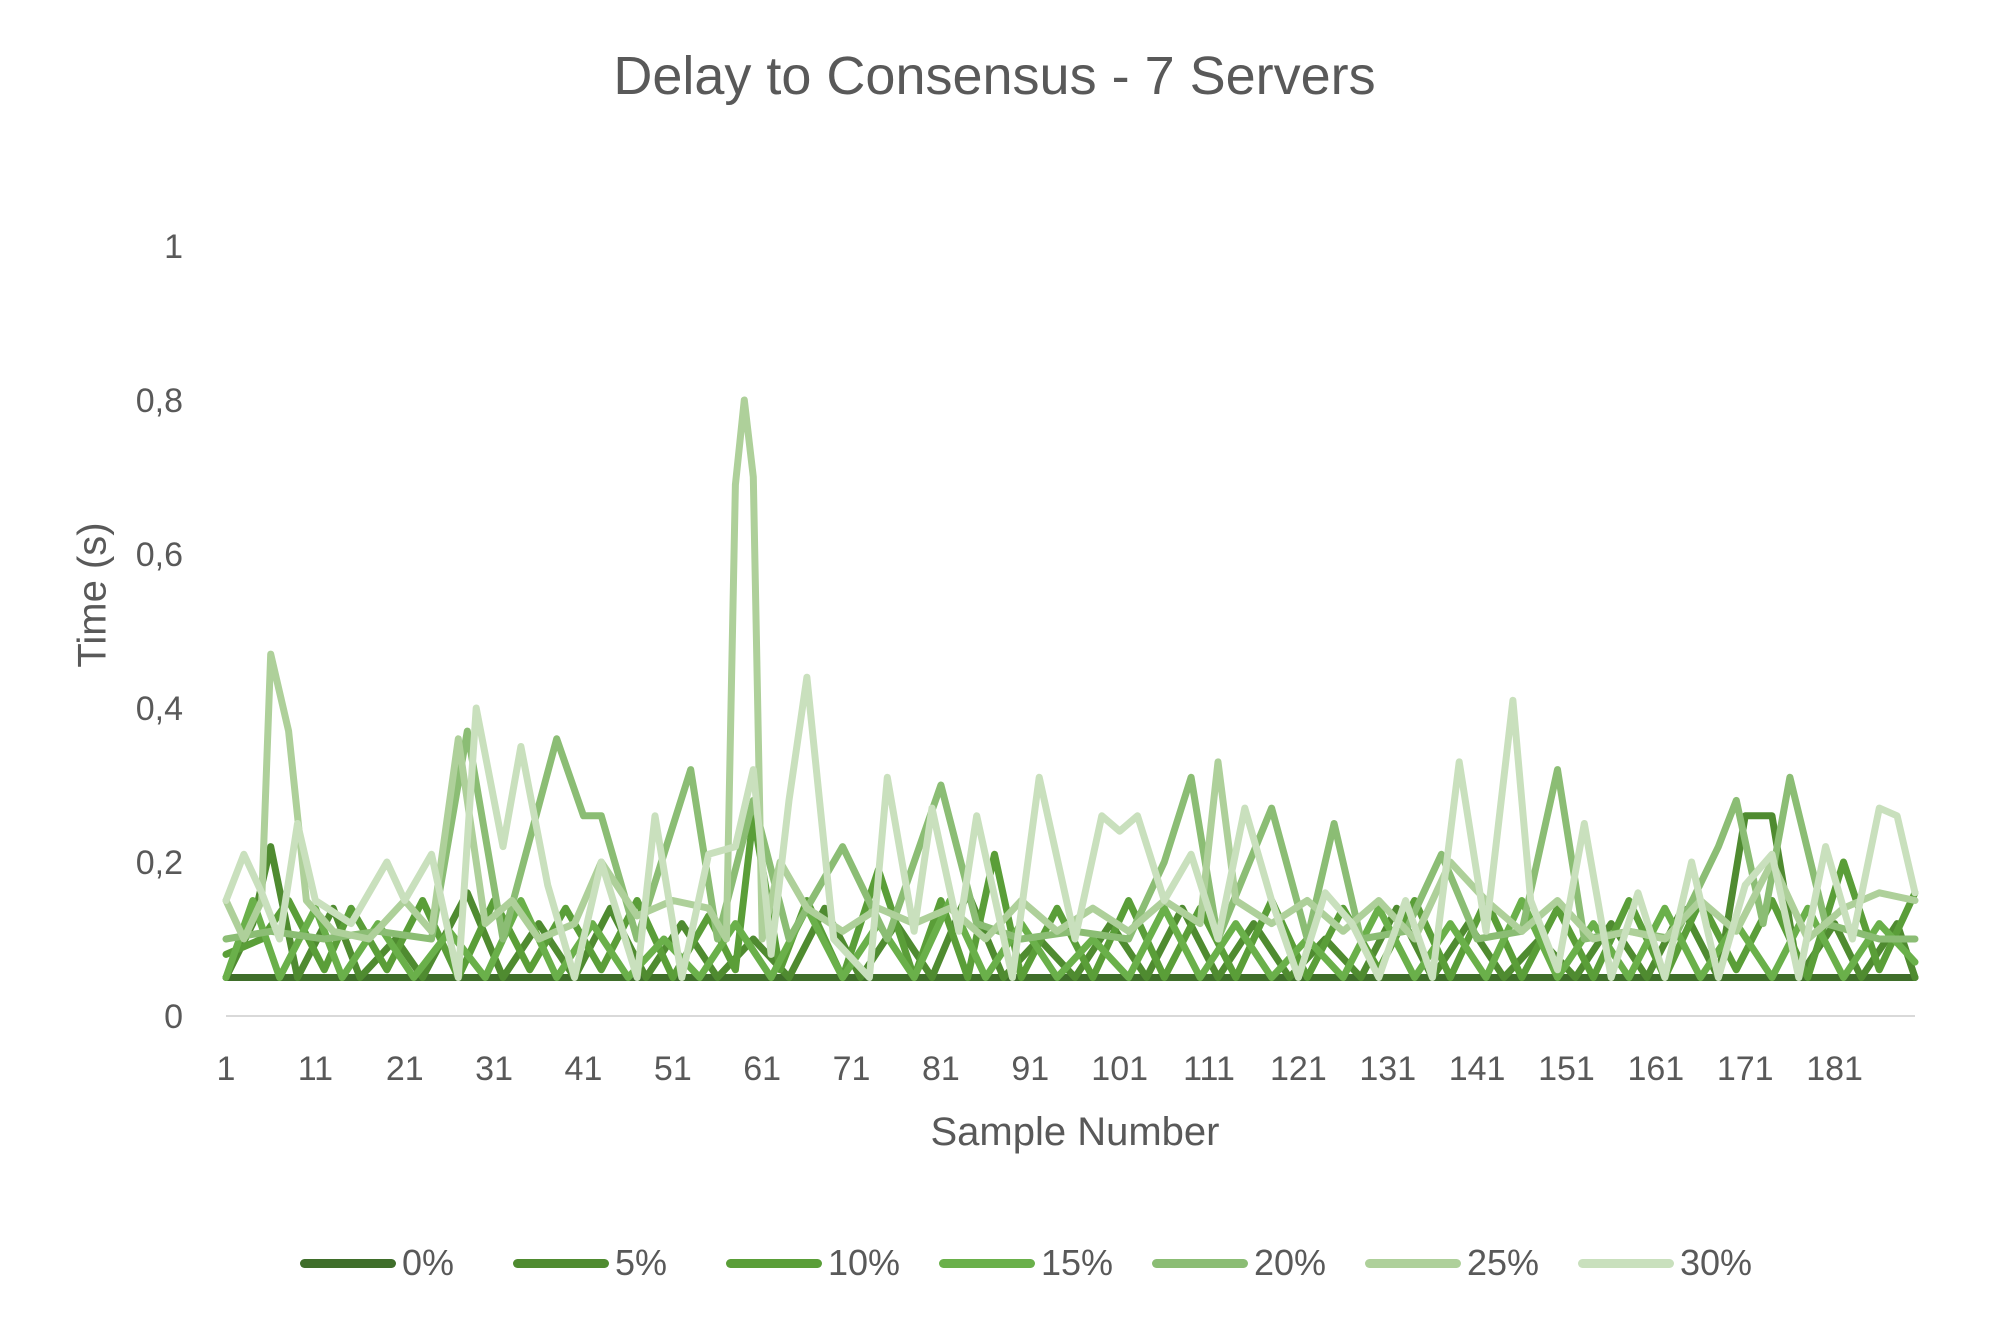  I want to click on y-axis-title: Time (s), so click(92, 595).